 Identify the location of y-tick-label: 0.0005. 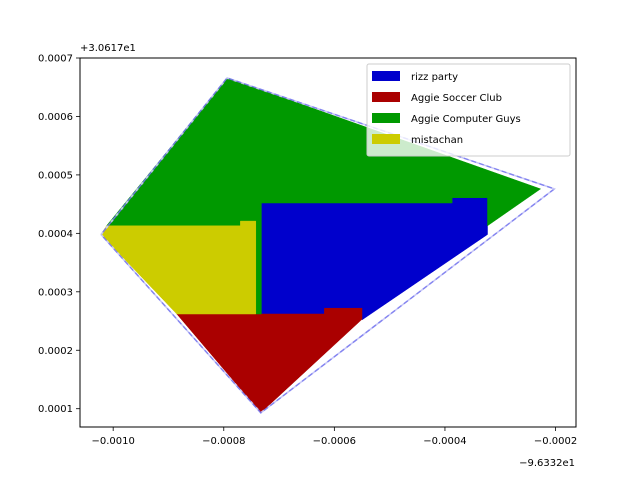
(55, 175).